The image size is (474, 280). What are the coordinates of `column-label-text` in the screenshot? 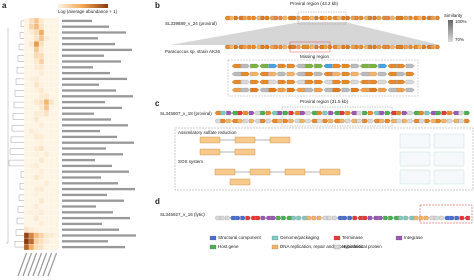 It's located at (22, 264).